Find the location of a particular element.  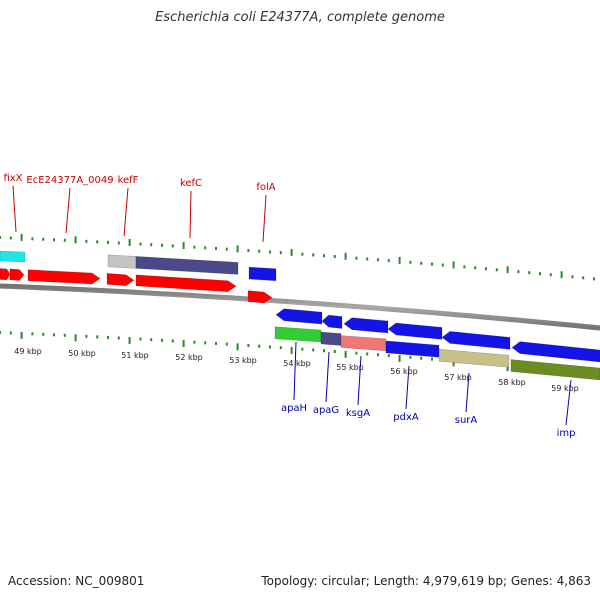

lower-gene-label: imp is located at coordinates (566, 433).